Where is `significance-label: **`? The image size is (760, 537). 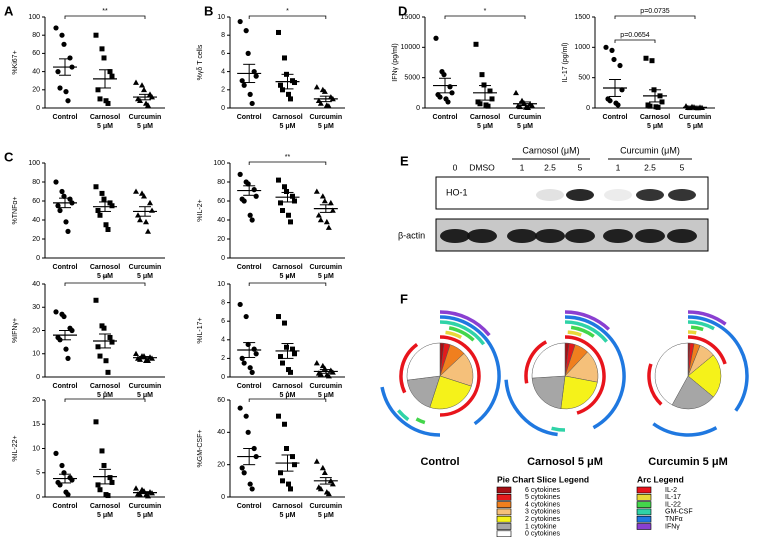
significance-label: ** is located at coordinates (105, 11).